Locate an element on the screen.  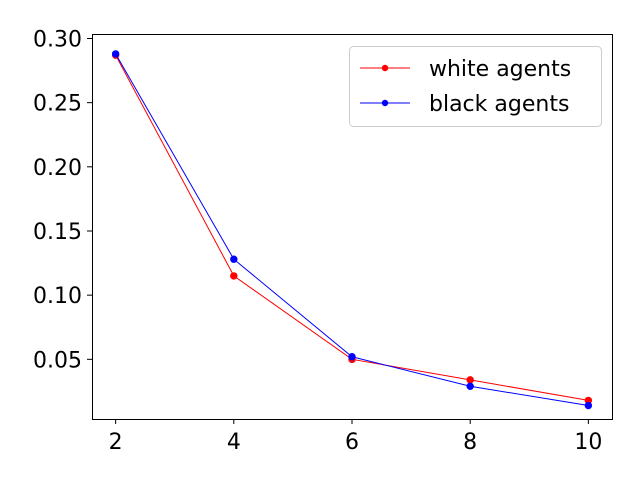
y-tick-label: 0.30 is located at coordinates (57, 39).